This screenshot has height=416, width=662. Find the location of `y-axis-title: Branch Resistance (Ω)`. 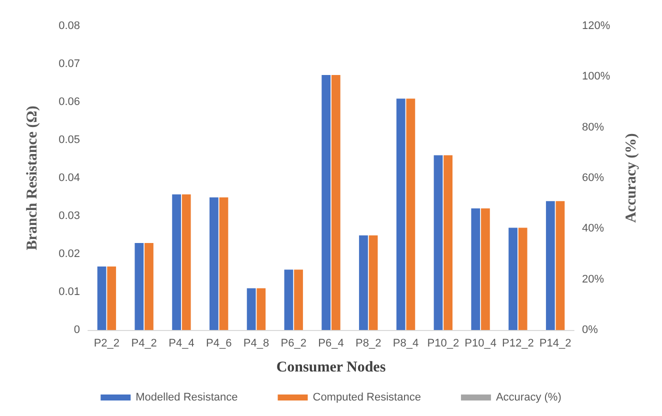

y-axis-title: Branch Resistance (Ω) is located at coordinates (32, 178).